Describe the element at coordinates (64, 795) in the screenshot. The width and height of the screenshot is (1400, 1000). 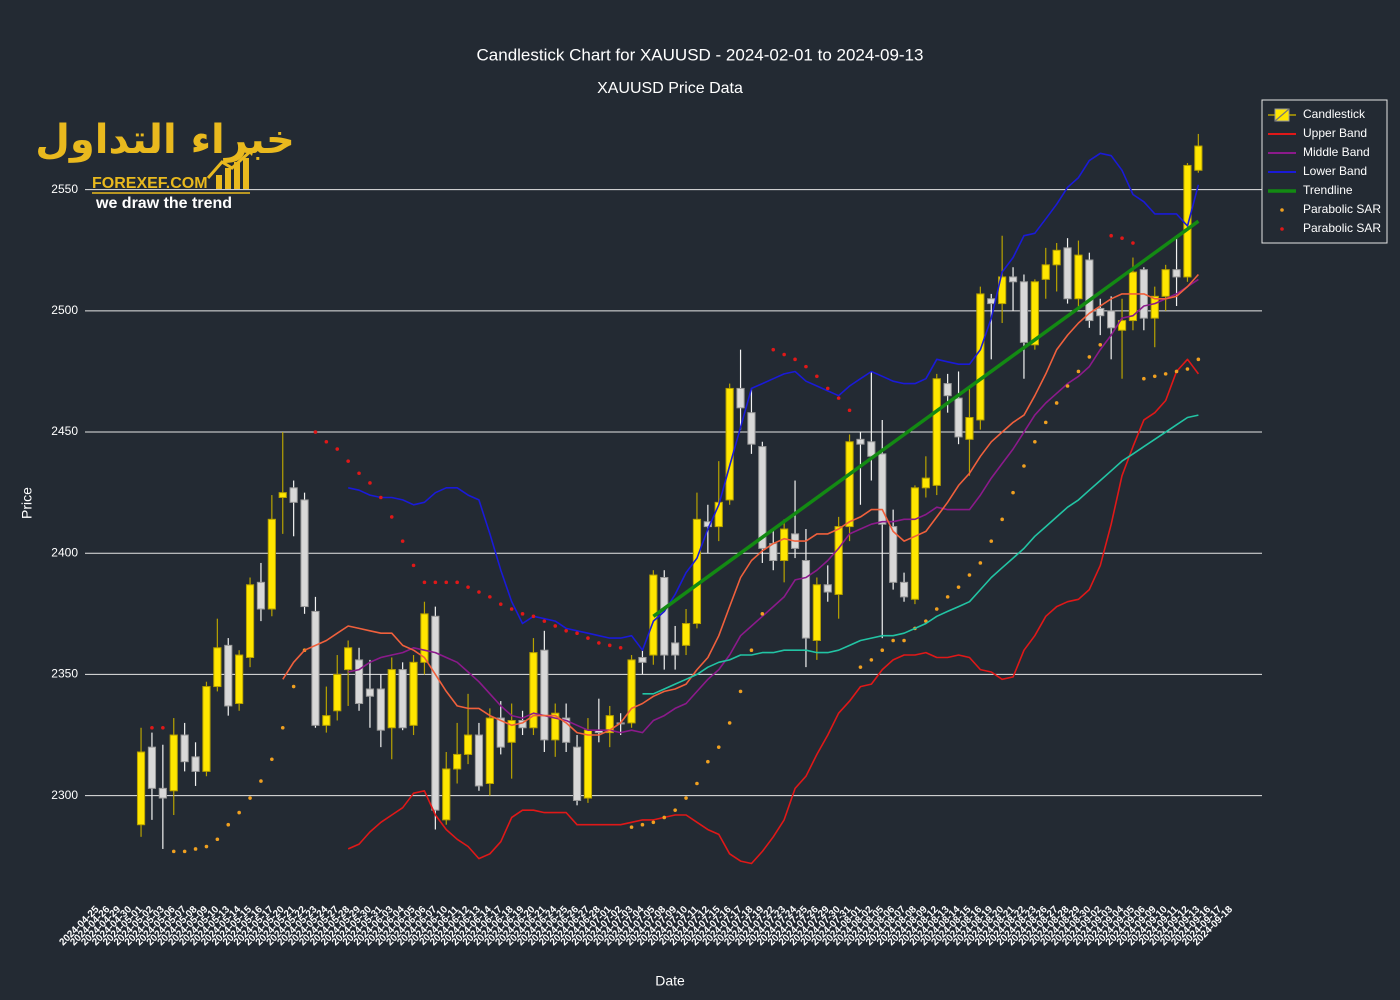
I see `y-tick-label: 2300` at that location.